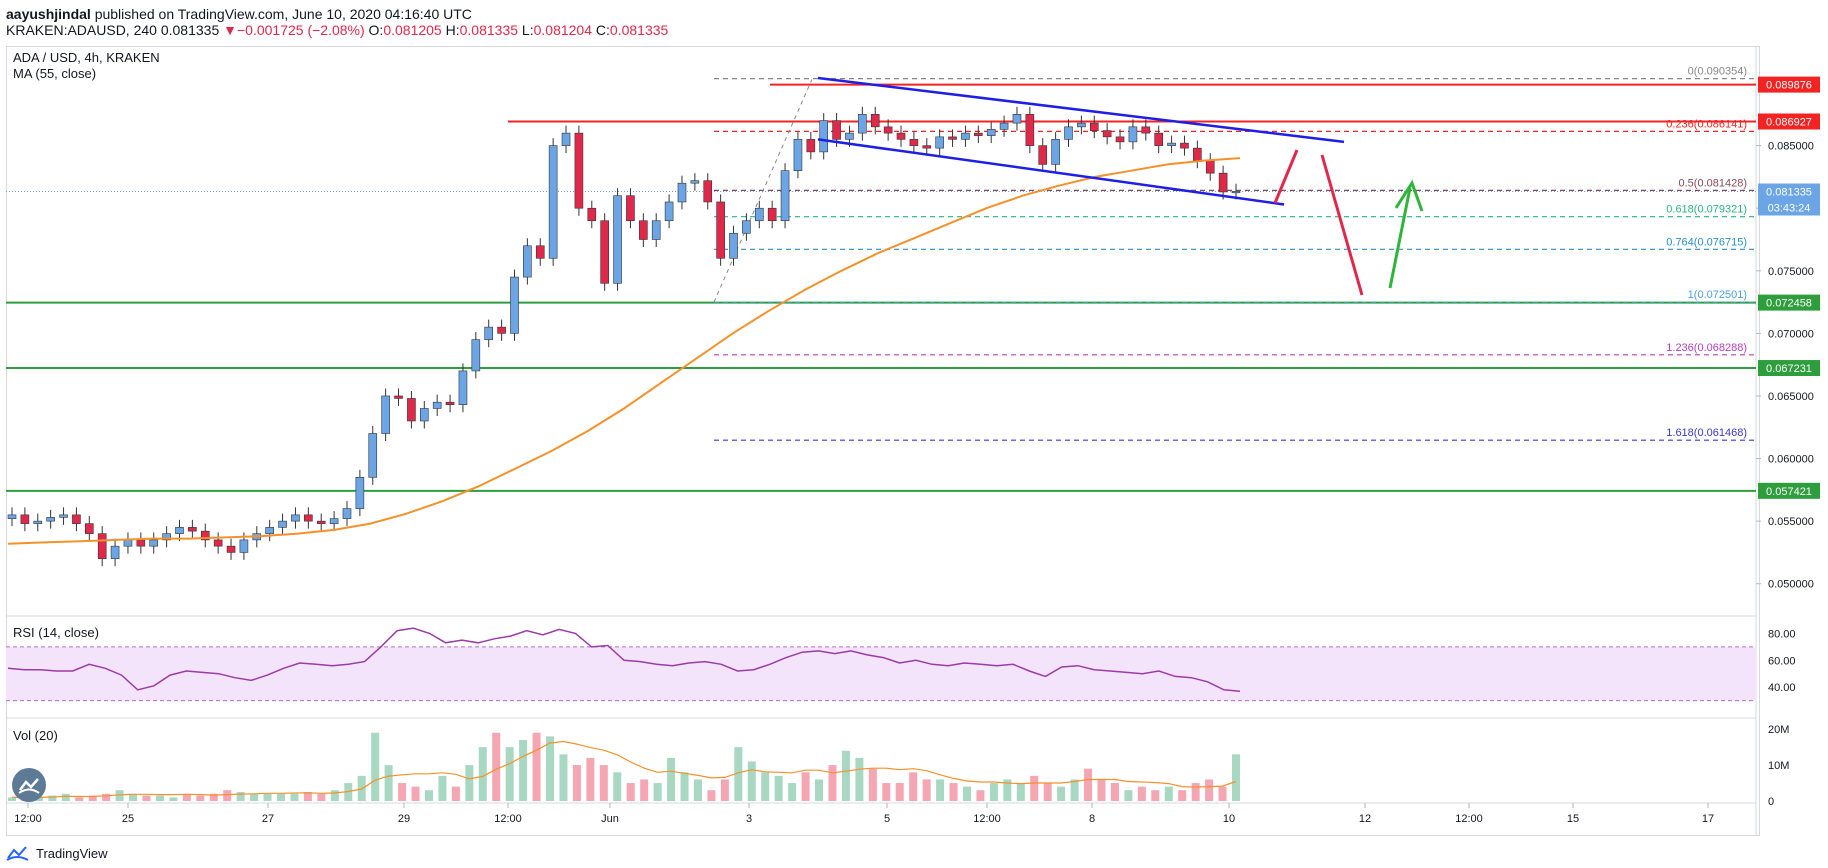 This screenshot has height=868, width=1828. What do you see at coordinates (29, 785) in the screenshot?
I see `tradingview-badge-icon` at bounding box center [29, 785].